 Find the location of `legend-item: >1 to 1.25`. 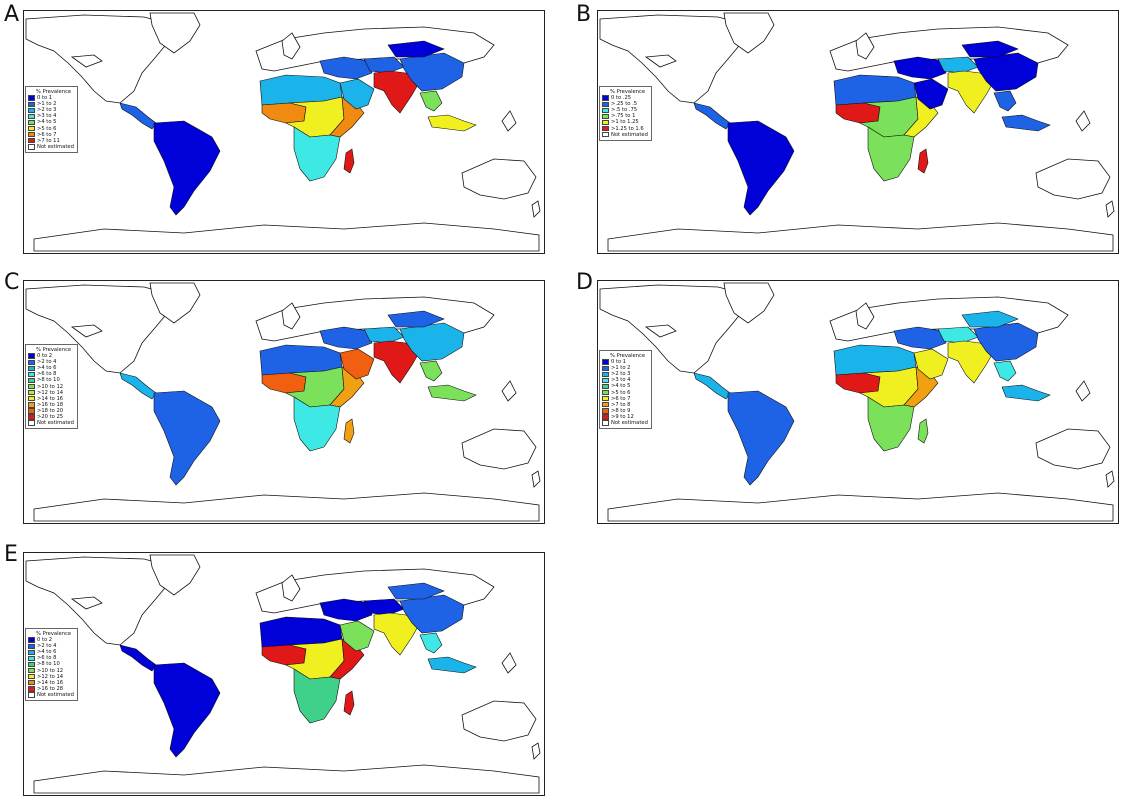

legend-item: >1 to 1.25 is located at coordinates (625, 122).